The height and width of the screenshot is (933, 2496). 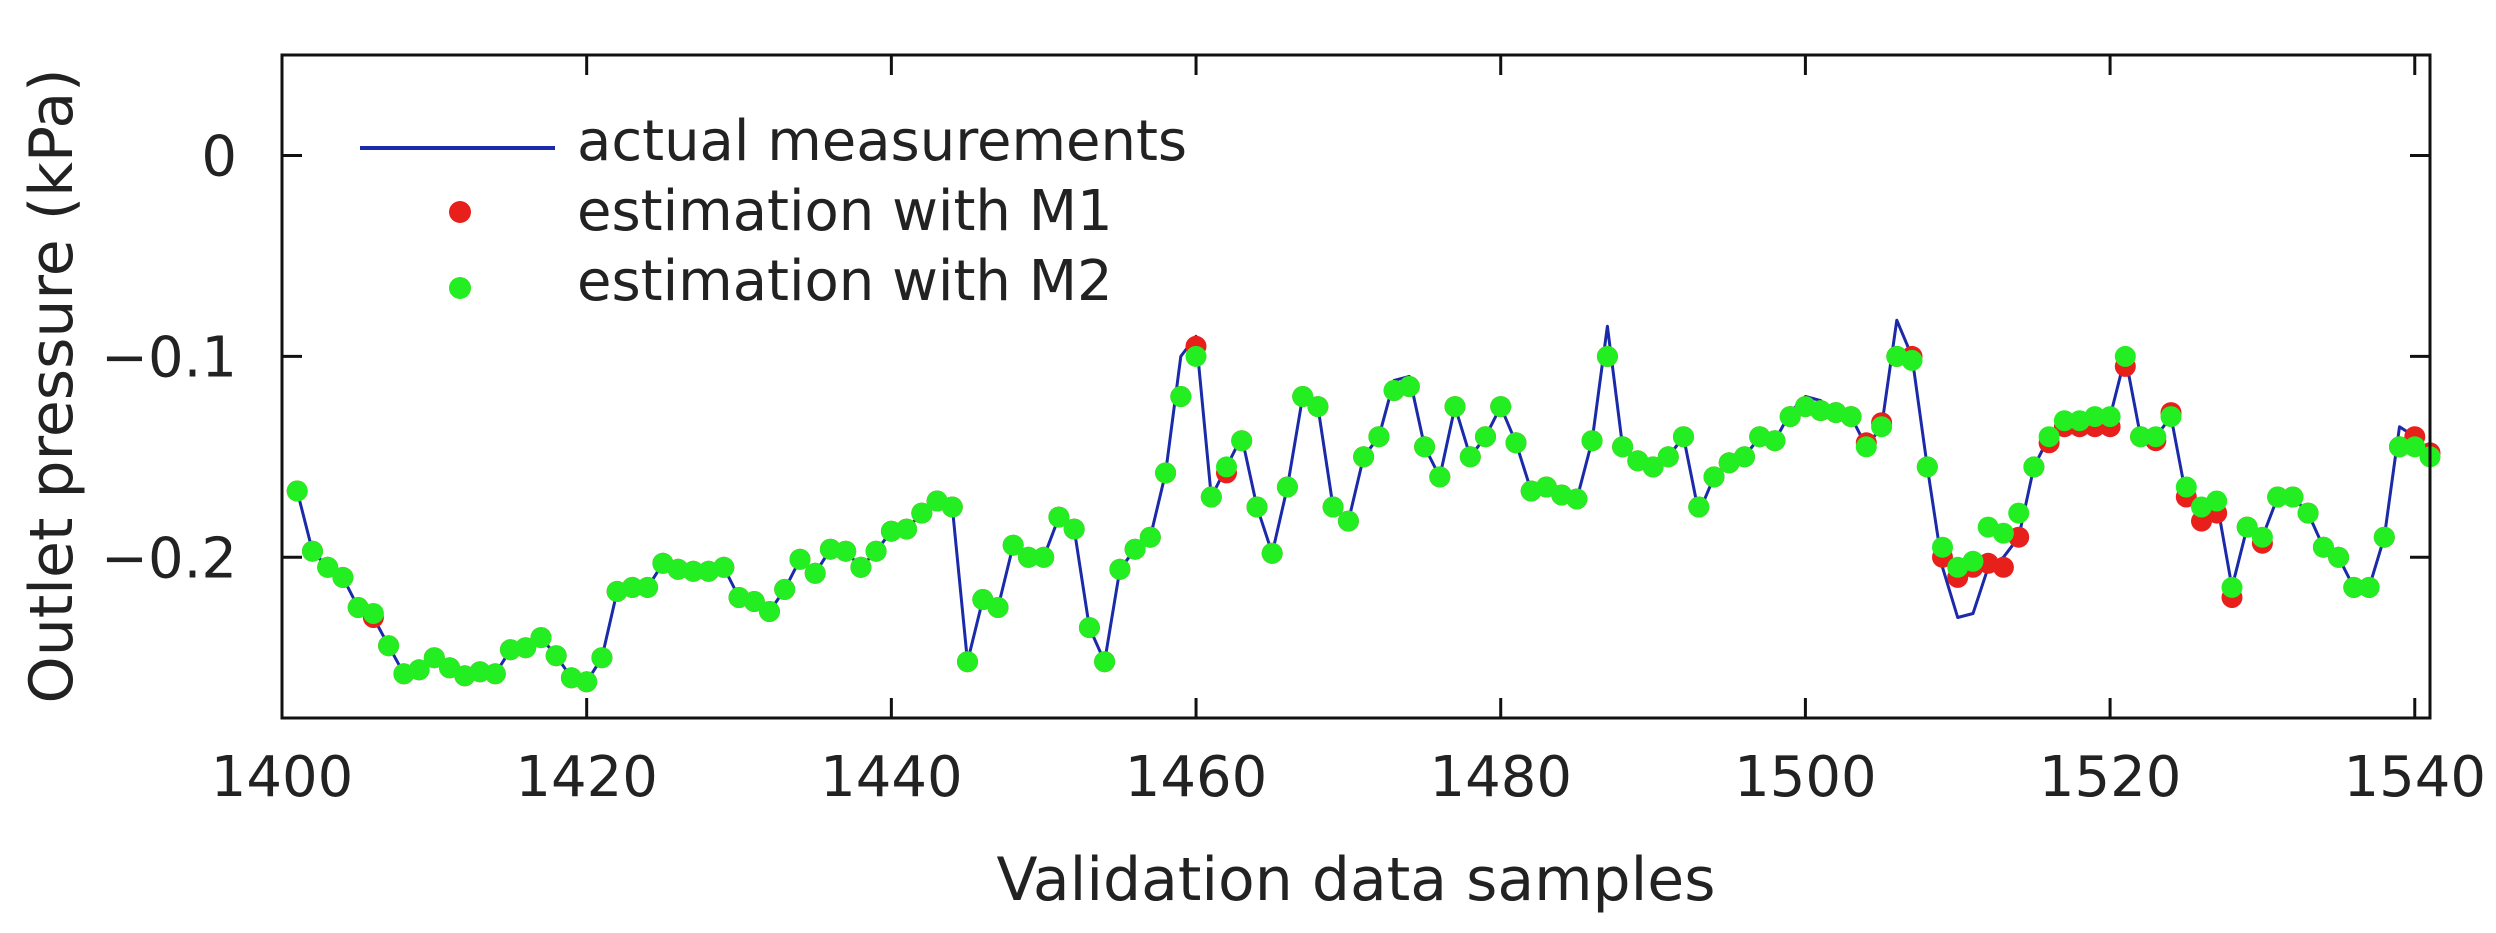 What do you see at coordinates (282, 777) in the screenshot?
I see `x-tick-label-1400: 1400` at bounding box center [282, 777].